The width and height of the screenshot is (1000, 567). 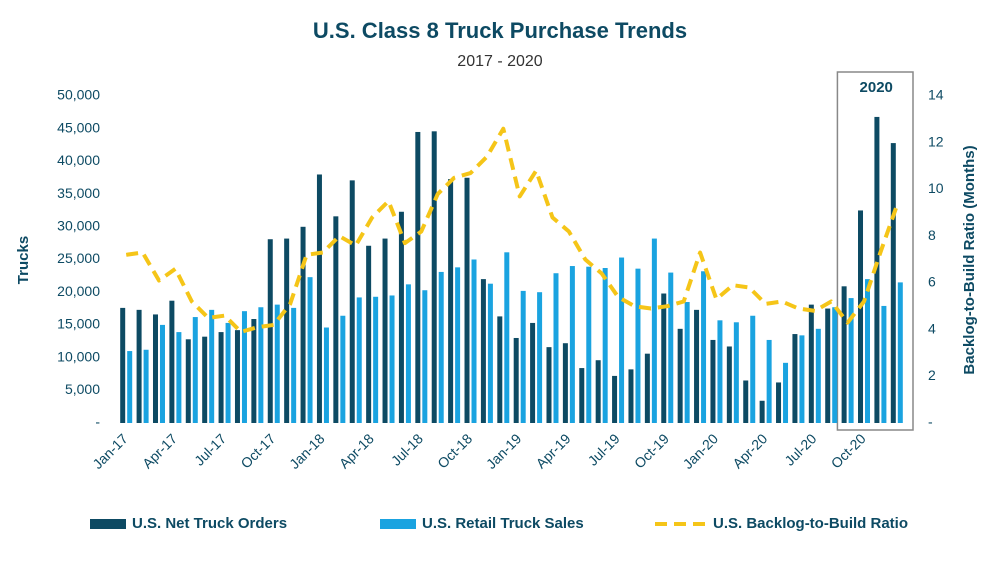 I want to click on legend-label: U.S. Net Truck Orders, so click(x=209, y=523).